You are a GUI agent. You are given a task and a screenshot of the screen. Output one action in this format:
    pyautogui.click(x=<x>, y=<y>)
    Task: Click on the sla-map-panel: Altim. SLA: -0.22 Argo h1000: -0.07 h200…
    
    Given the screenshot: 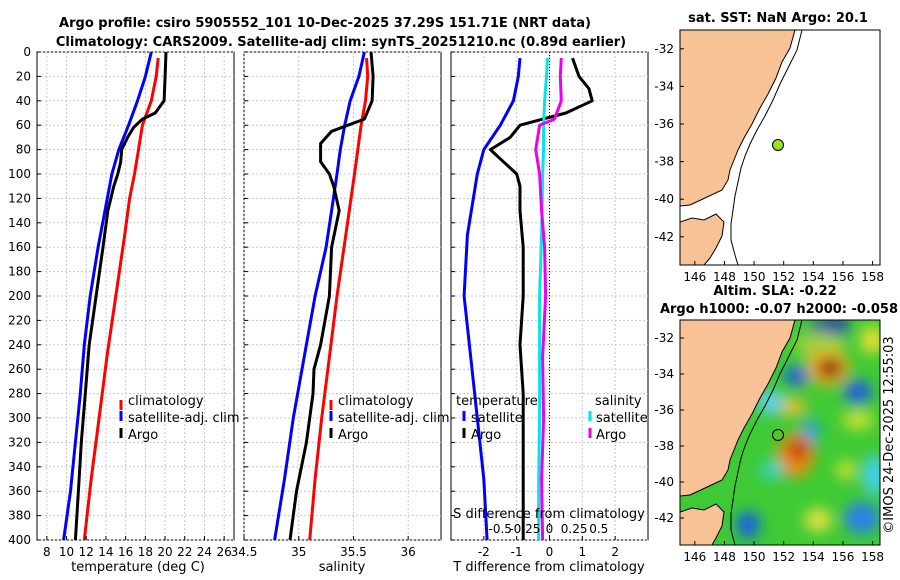 What is the action you would take?
    pyautogui.click(x=776, y=424)
    